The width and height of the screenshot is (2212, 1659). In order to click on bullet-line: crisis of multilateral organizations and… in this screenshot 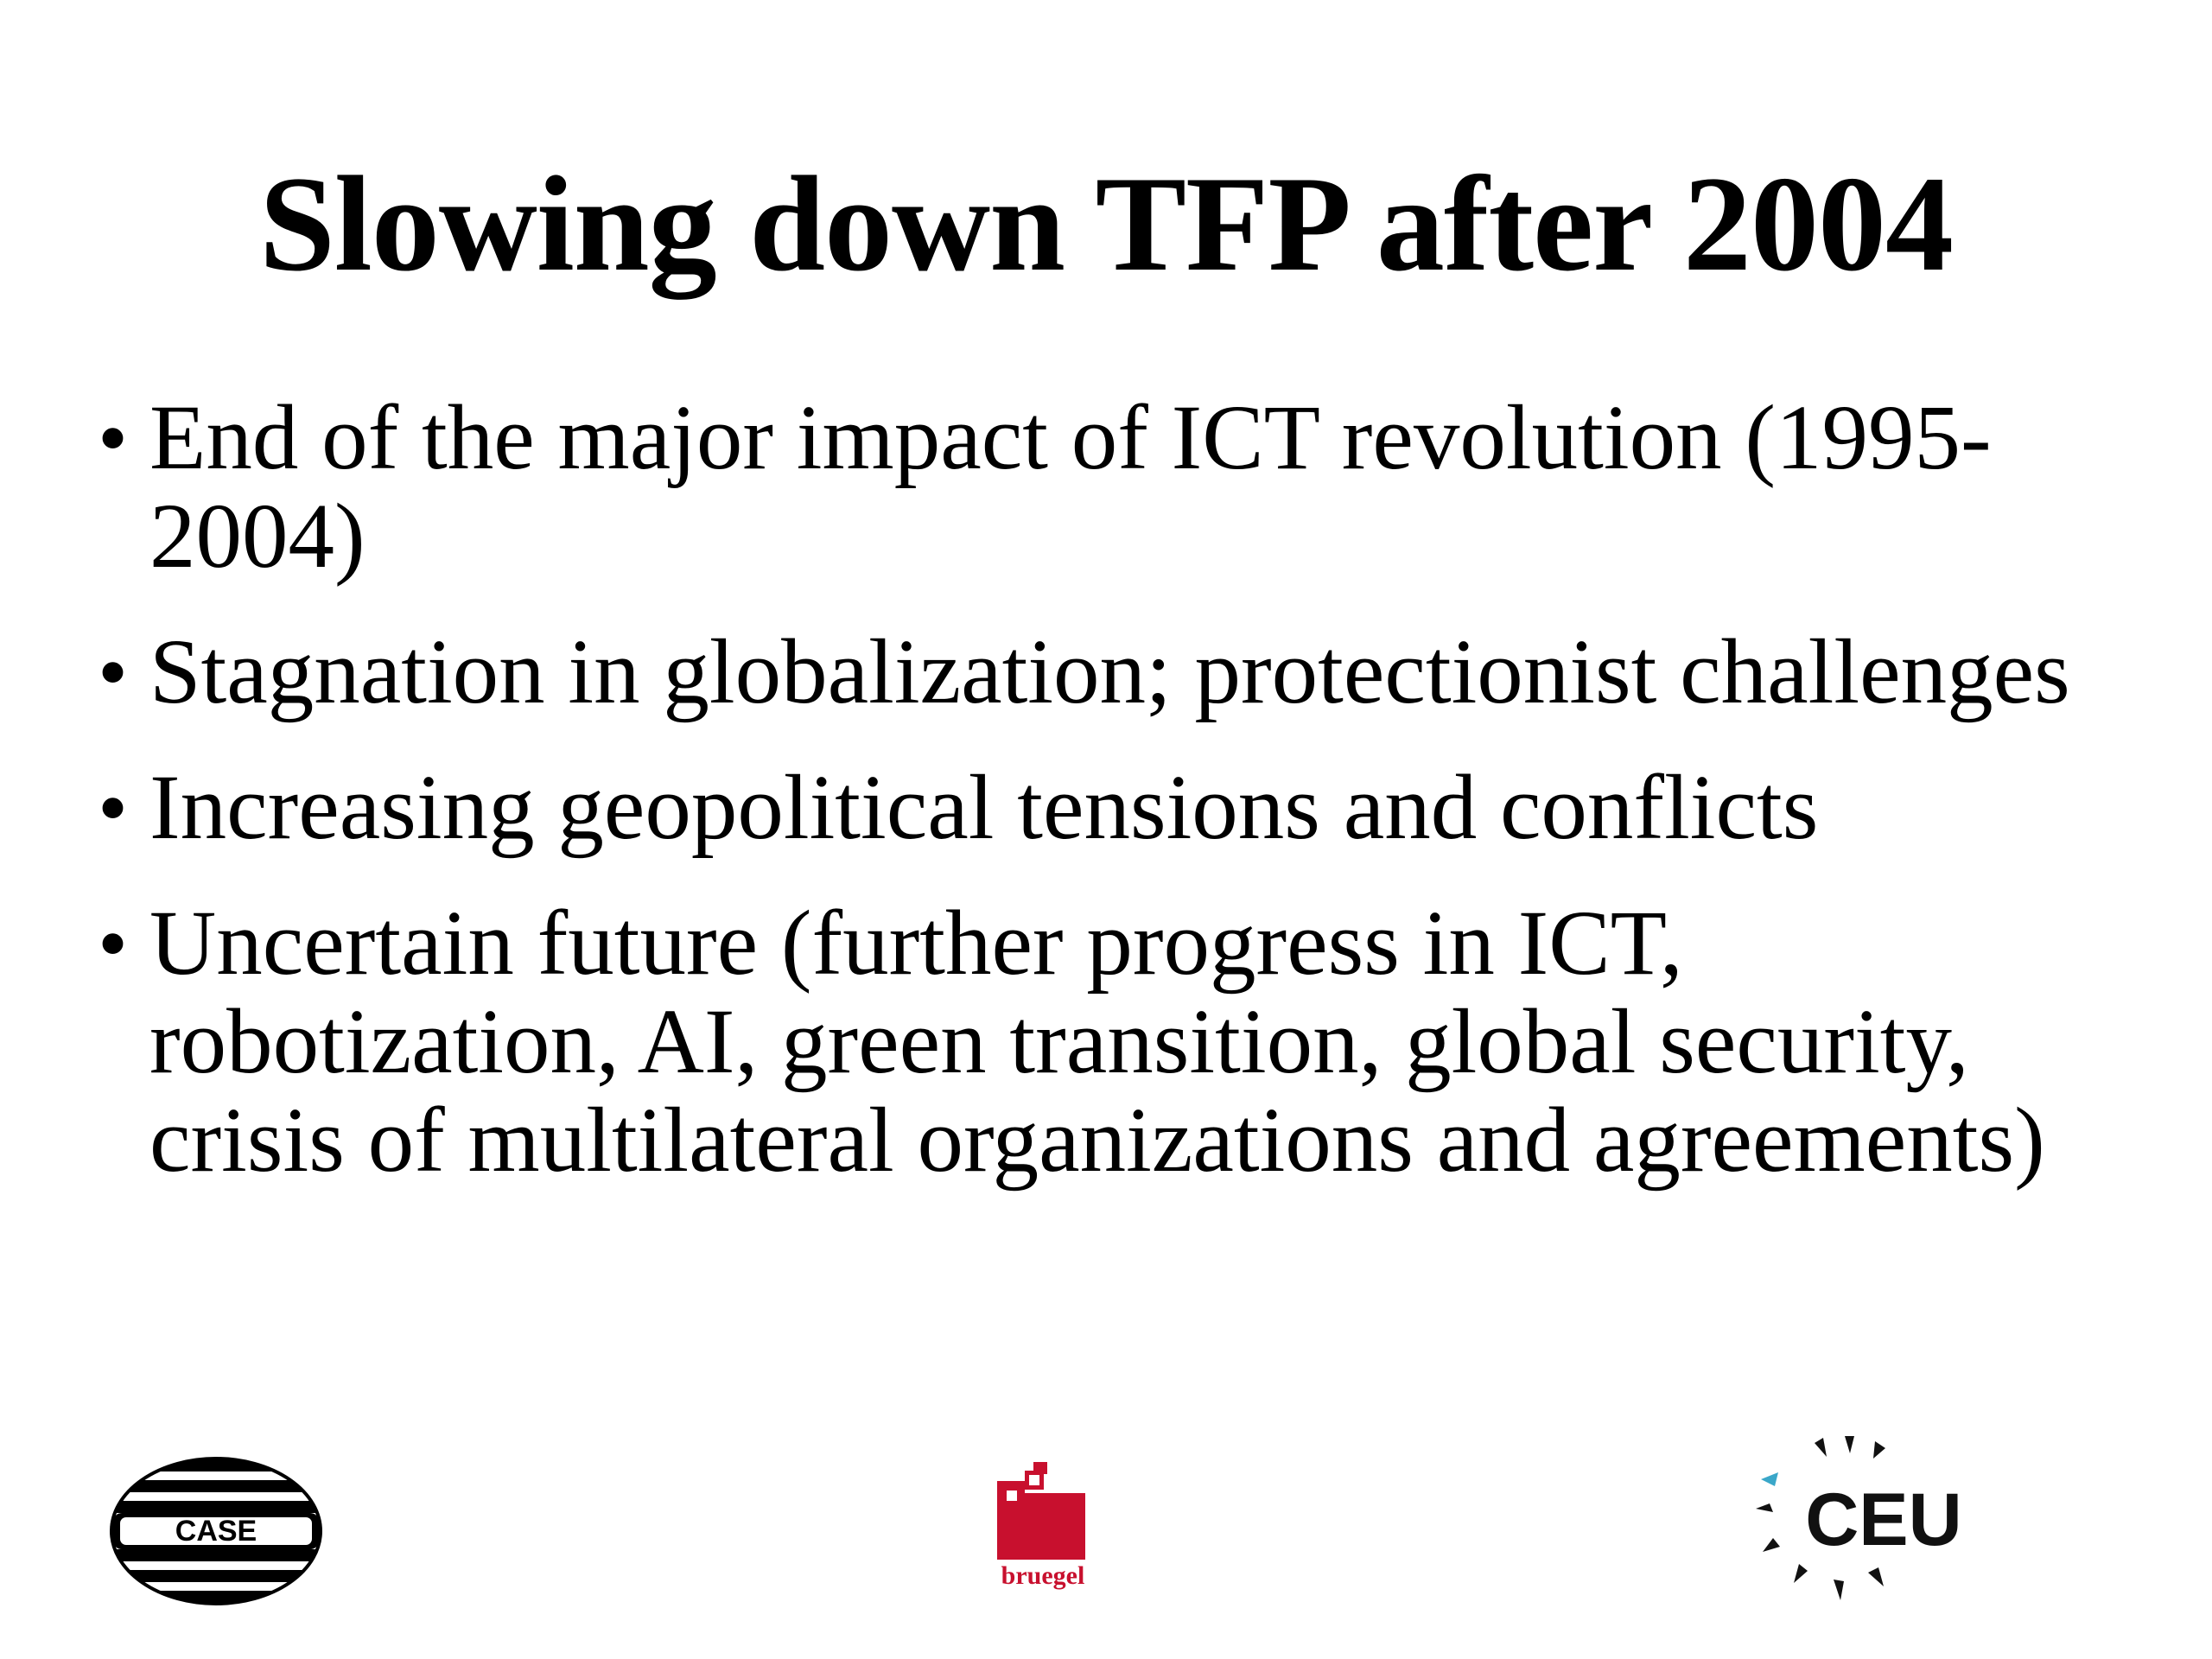, I will do `click(1097, 1141)`.